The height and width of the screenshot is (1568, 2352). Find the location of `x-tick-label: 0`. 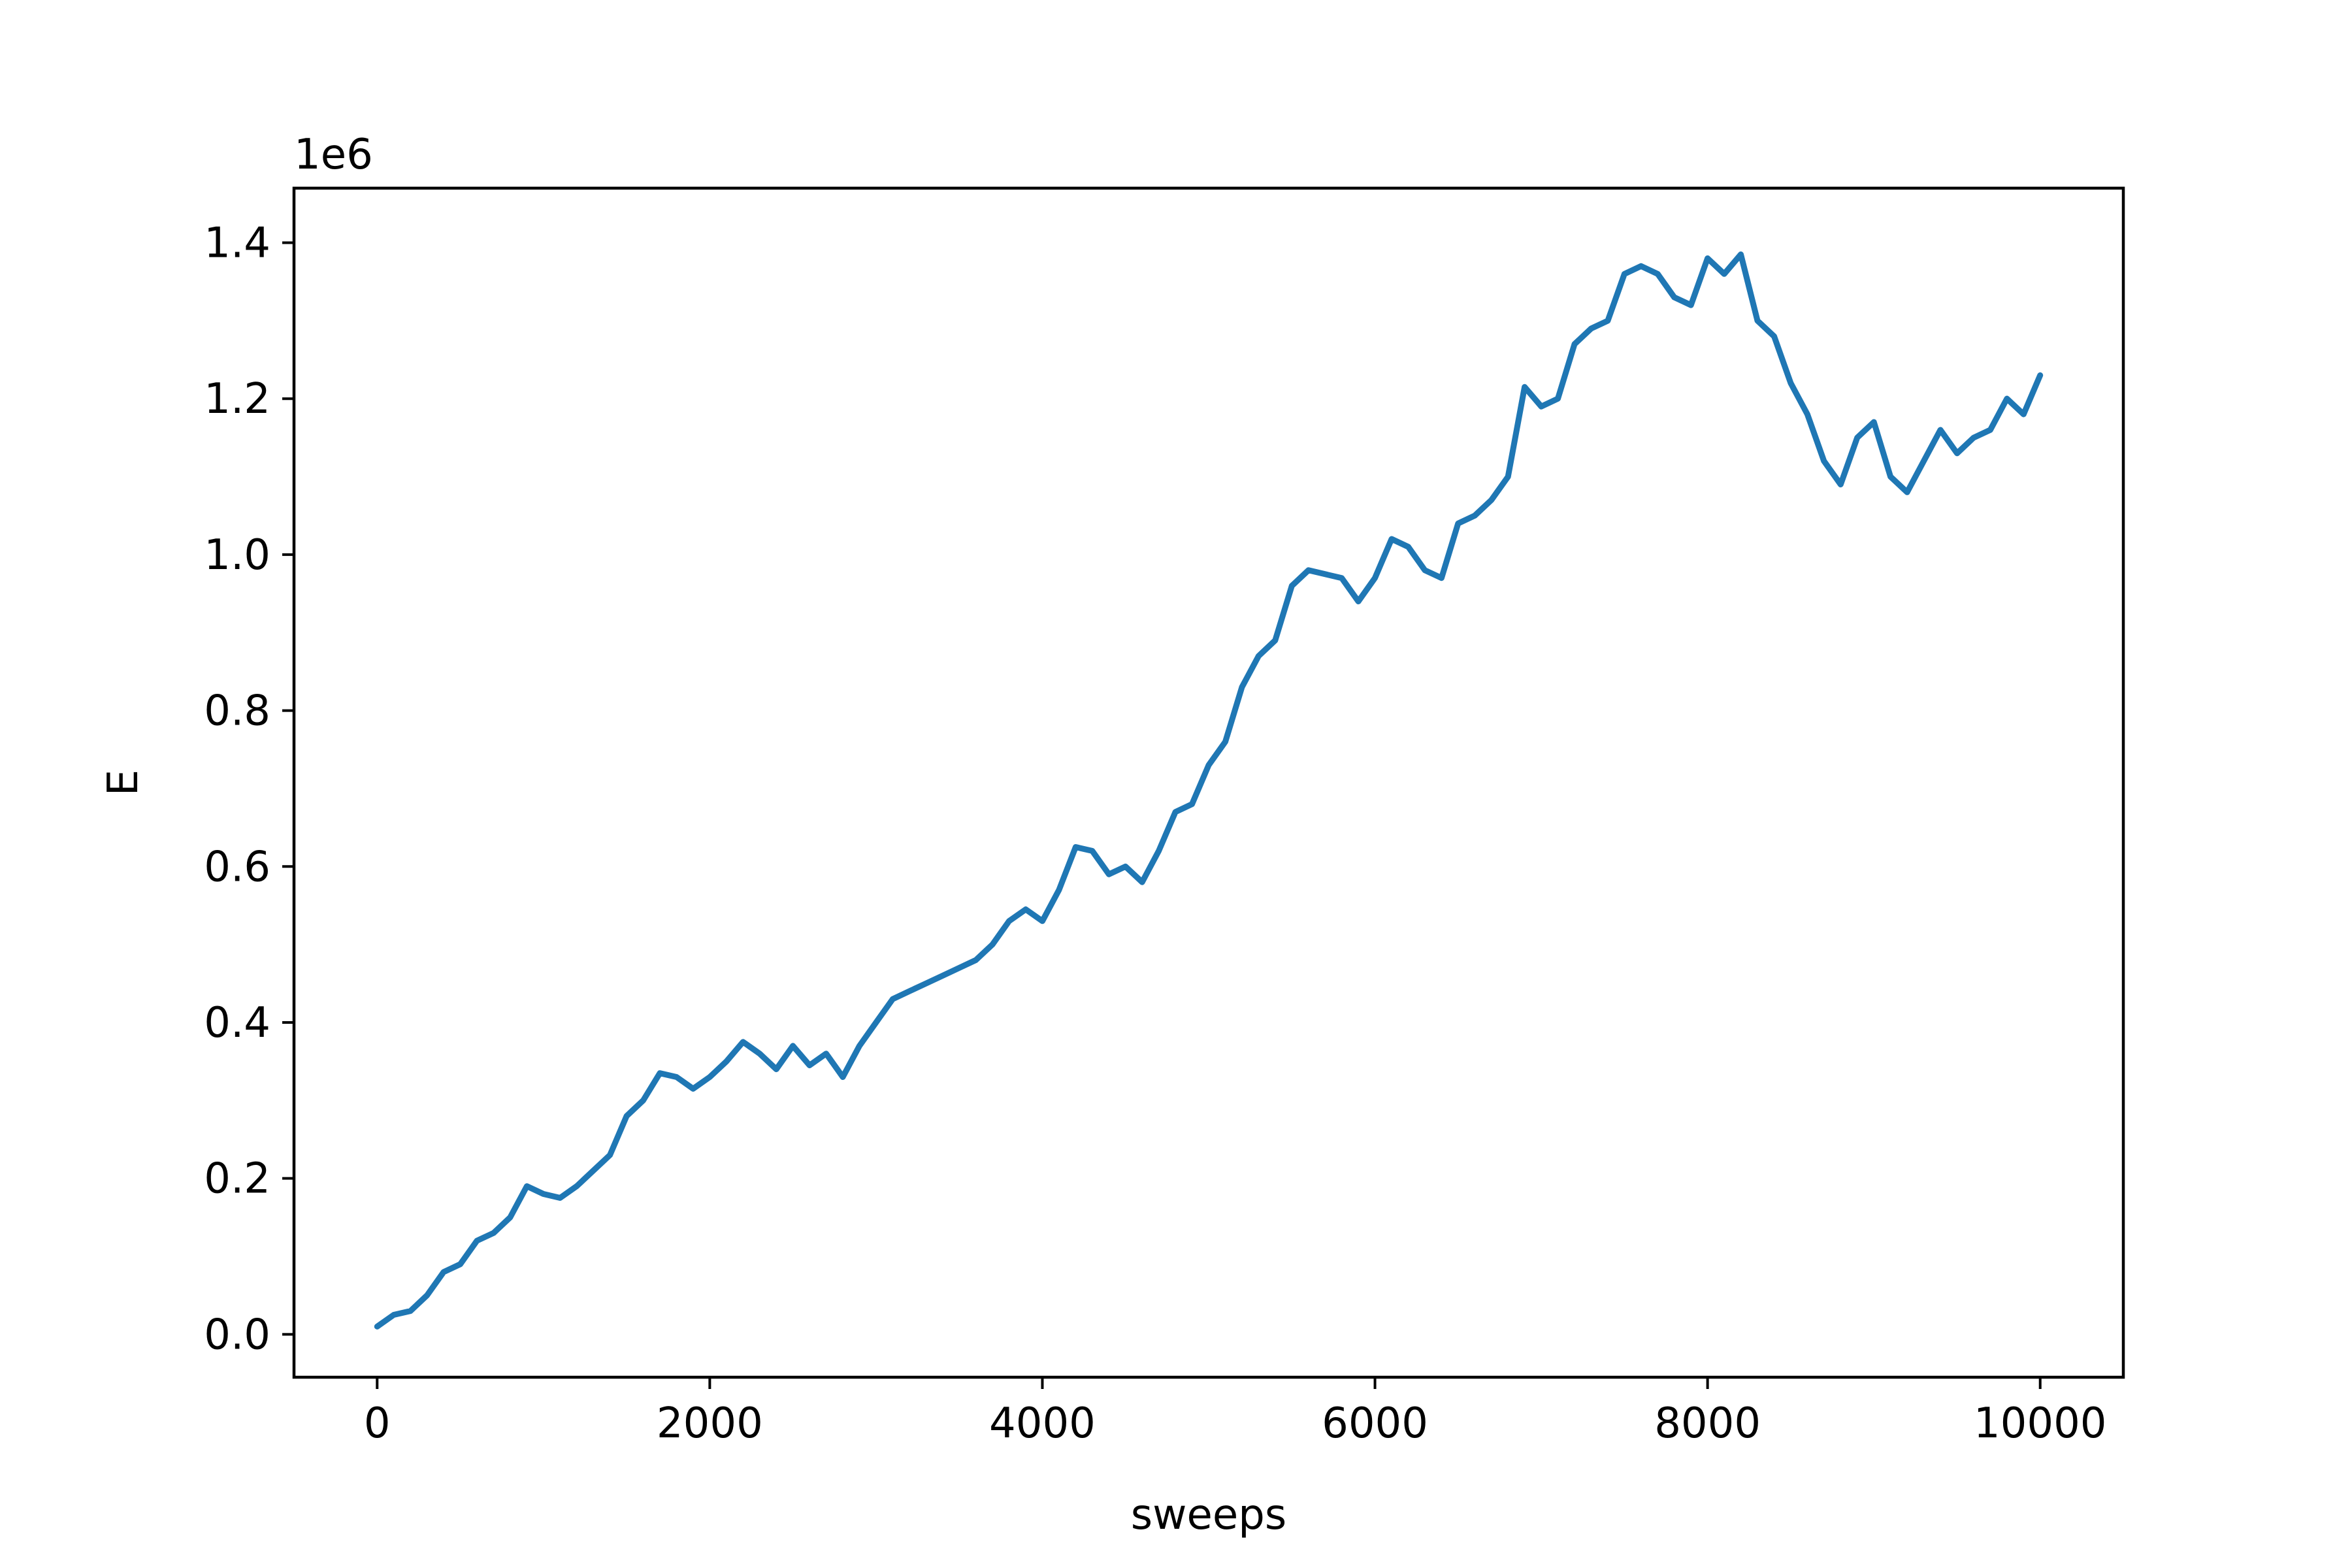

x-tick-label: 0 is located at coordinates (377, 1423).